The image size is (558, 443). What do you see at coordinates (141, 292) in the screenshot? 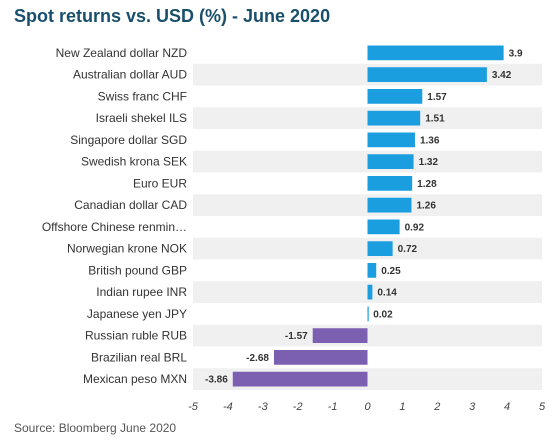
I see `category-label: Indian rupee INR` at bounding box center [141, 292].